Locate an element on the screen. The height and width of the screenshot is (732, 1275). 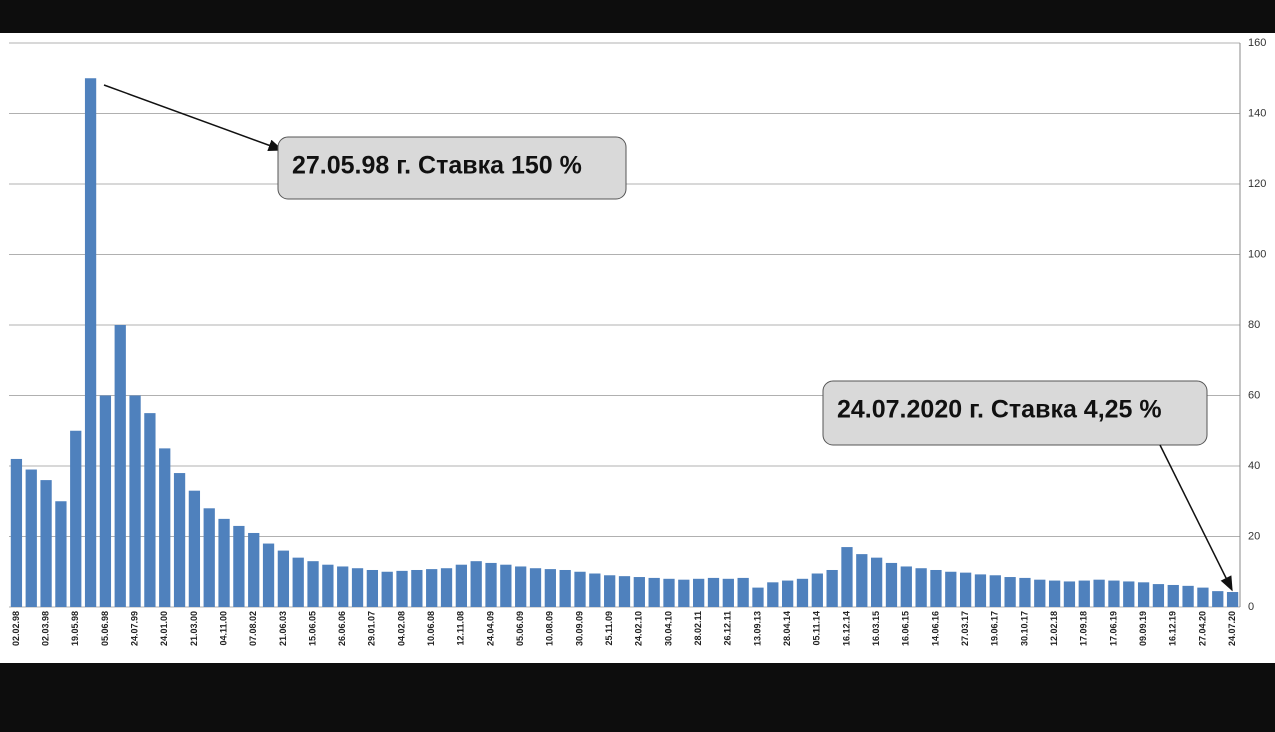
callout-box is located at coordinates (1015, 413).